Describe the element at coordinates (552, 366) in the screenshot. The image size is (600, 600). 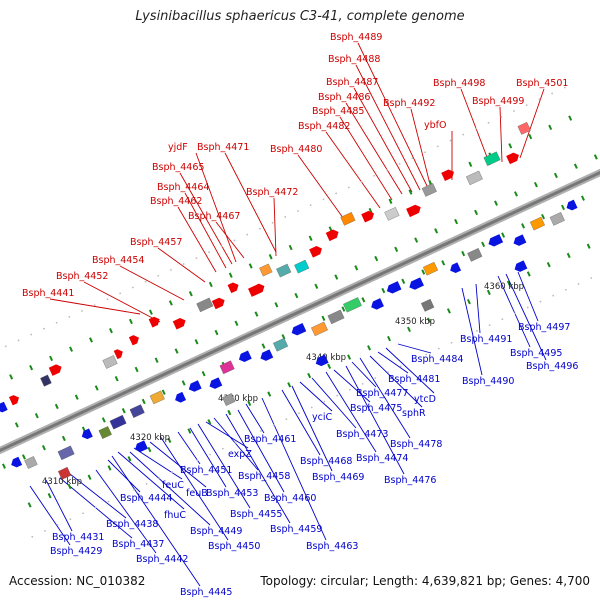
I see `reverse-gene-label: Bsph_4496` at that location.